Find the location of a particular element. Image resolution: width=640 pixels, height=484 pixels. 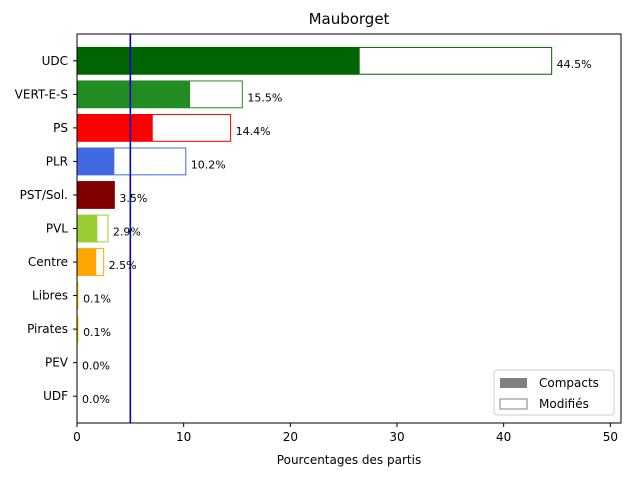

legend-label-1: Modifiés is located at coordinates (564, 404).